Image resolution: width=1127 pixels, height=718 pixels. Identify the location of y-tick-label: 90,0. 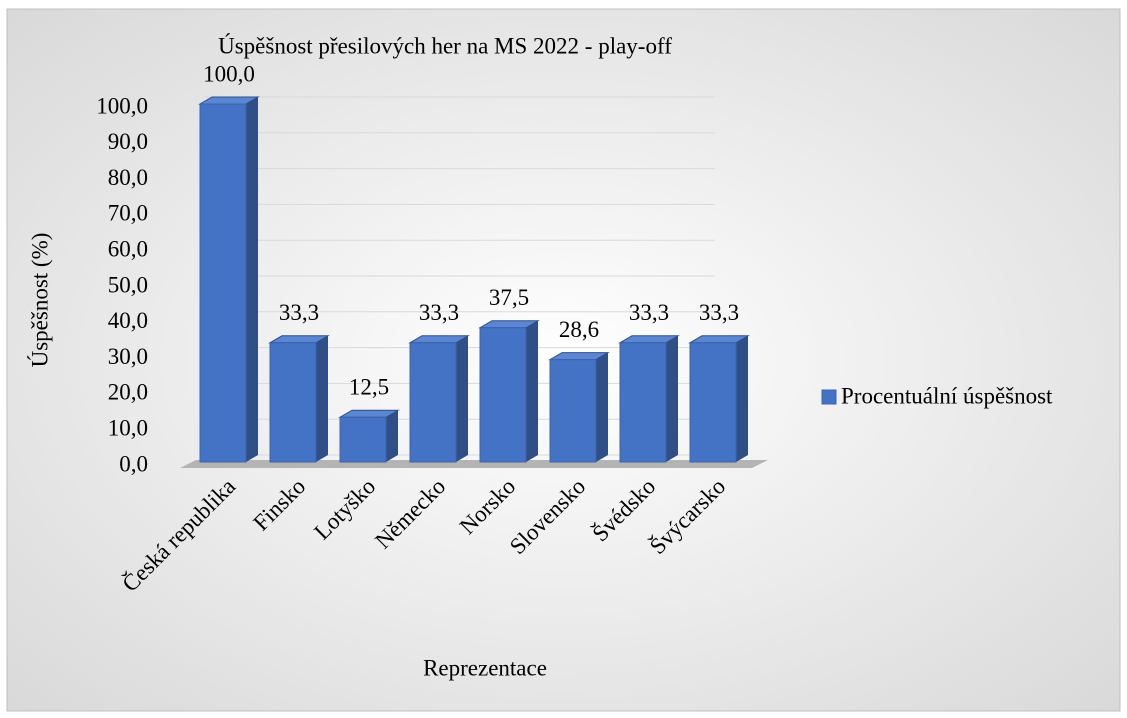
(128, 141).